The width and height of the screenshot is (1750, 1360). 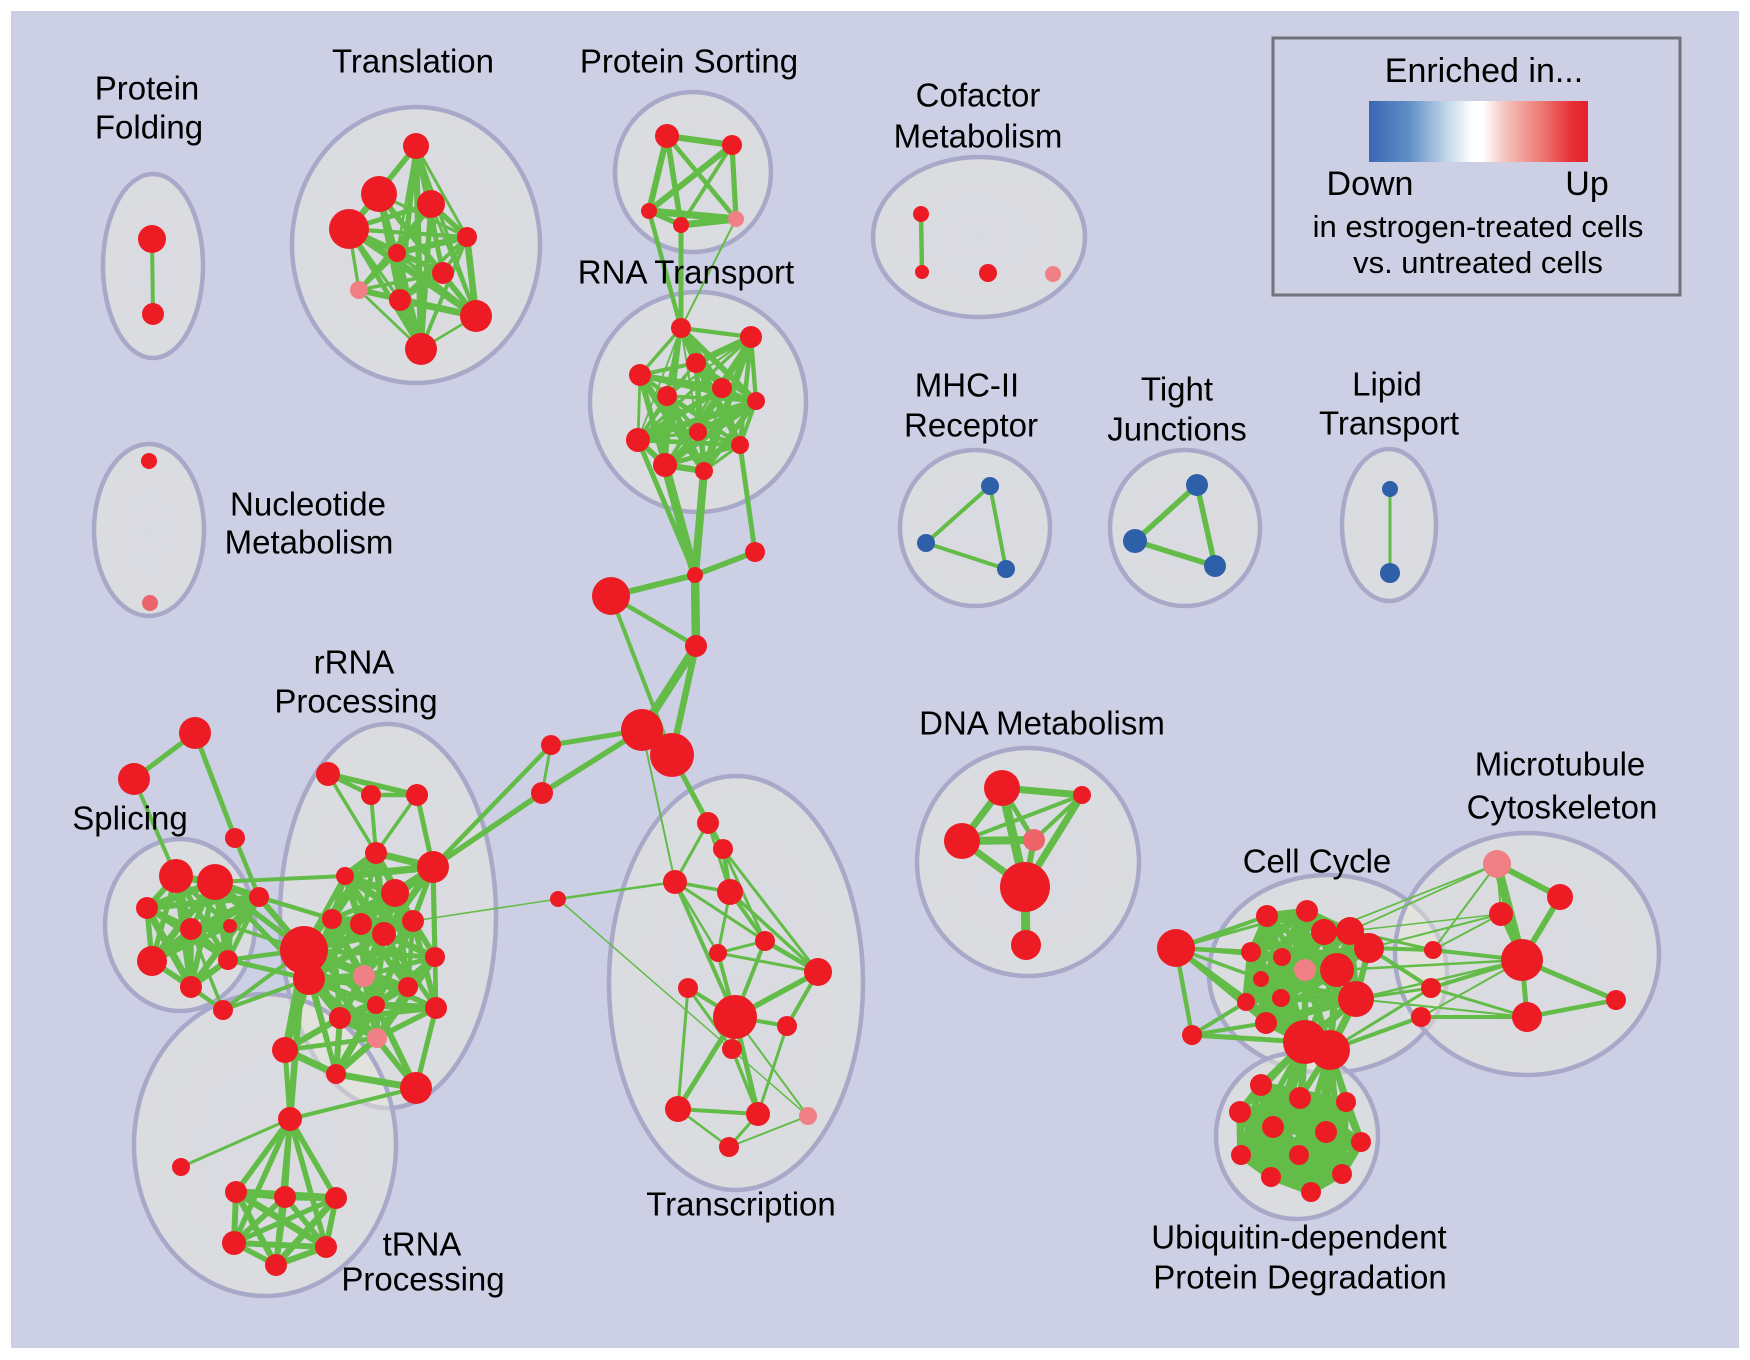 What do you see at coordinates (149, 127) in the screenshot?
I see `svg-text: Folding` at bounding box center [149, 127].